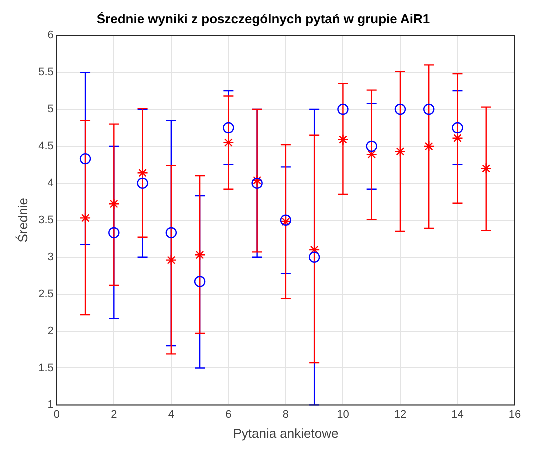 The width and height of the screenshot is (537, 452). What do you see at coordinates (22, 220) in the screenshot?
I see `y-axis-title: Średnie` at bounding box center [22, 220].